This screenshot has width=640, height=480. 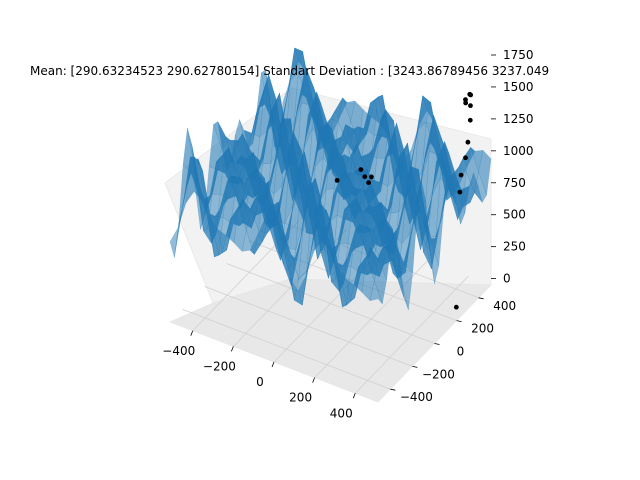 What do you see at coordinates (461, 352) in the screenshot?
I see `y-tick-label: 0` at bounding box center [461, 352].